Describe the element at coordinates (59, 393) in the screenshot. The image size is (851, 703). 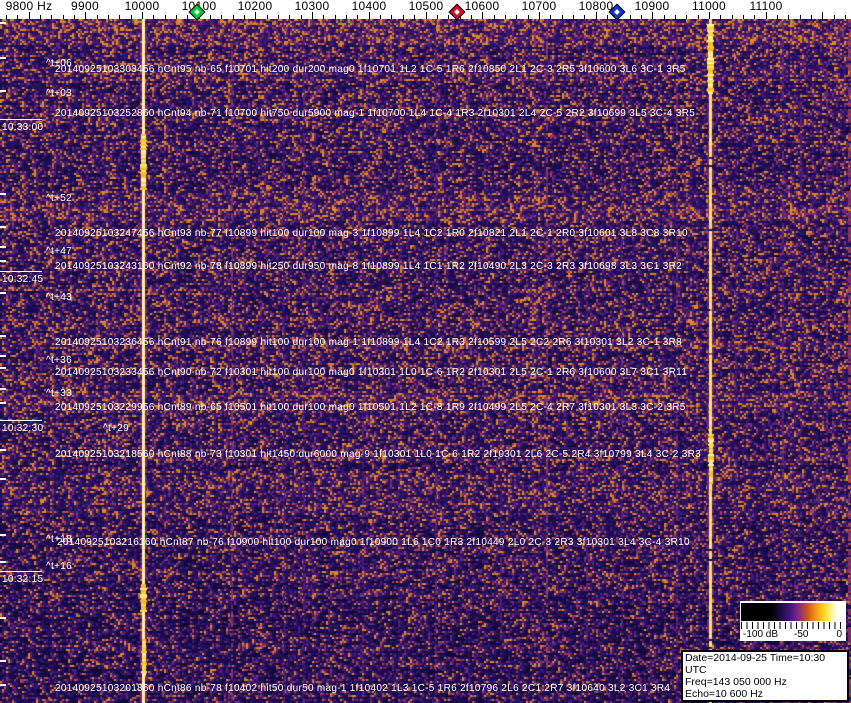
I see `time-offset-mark: ^t+33` at that location.